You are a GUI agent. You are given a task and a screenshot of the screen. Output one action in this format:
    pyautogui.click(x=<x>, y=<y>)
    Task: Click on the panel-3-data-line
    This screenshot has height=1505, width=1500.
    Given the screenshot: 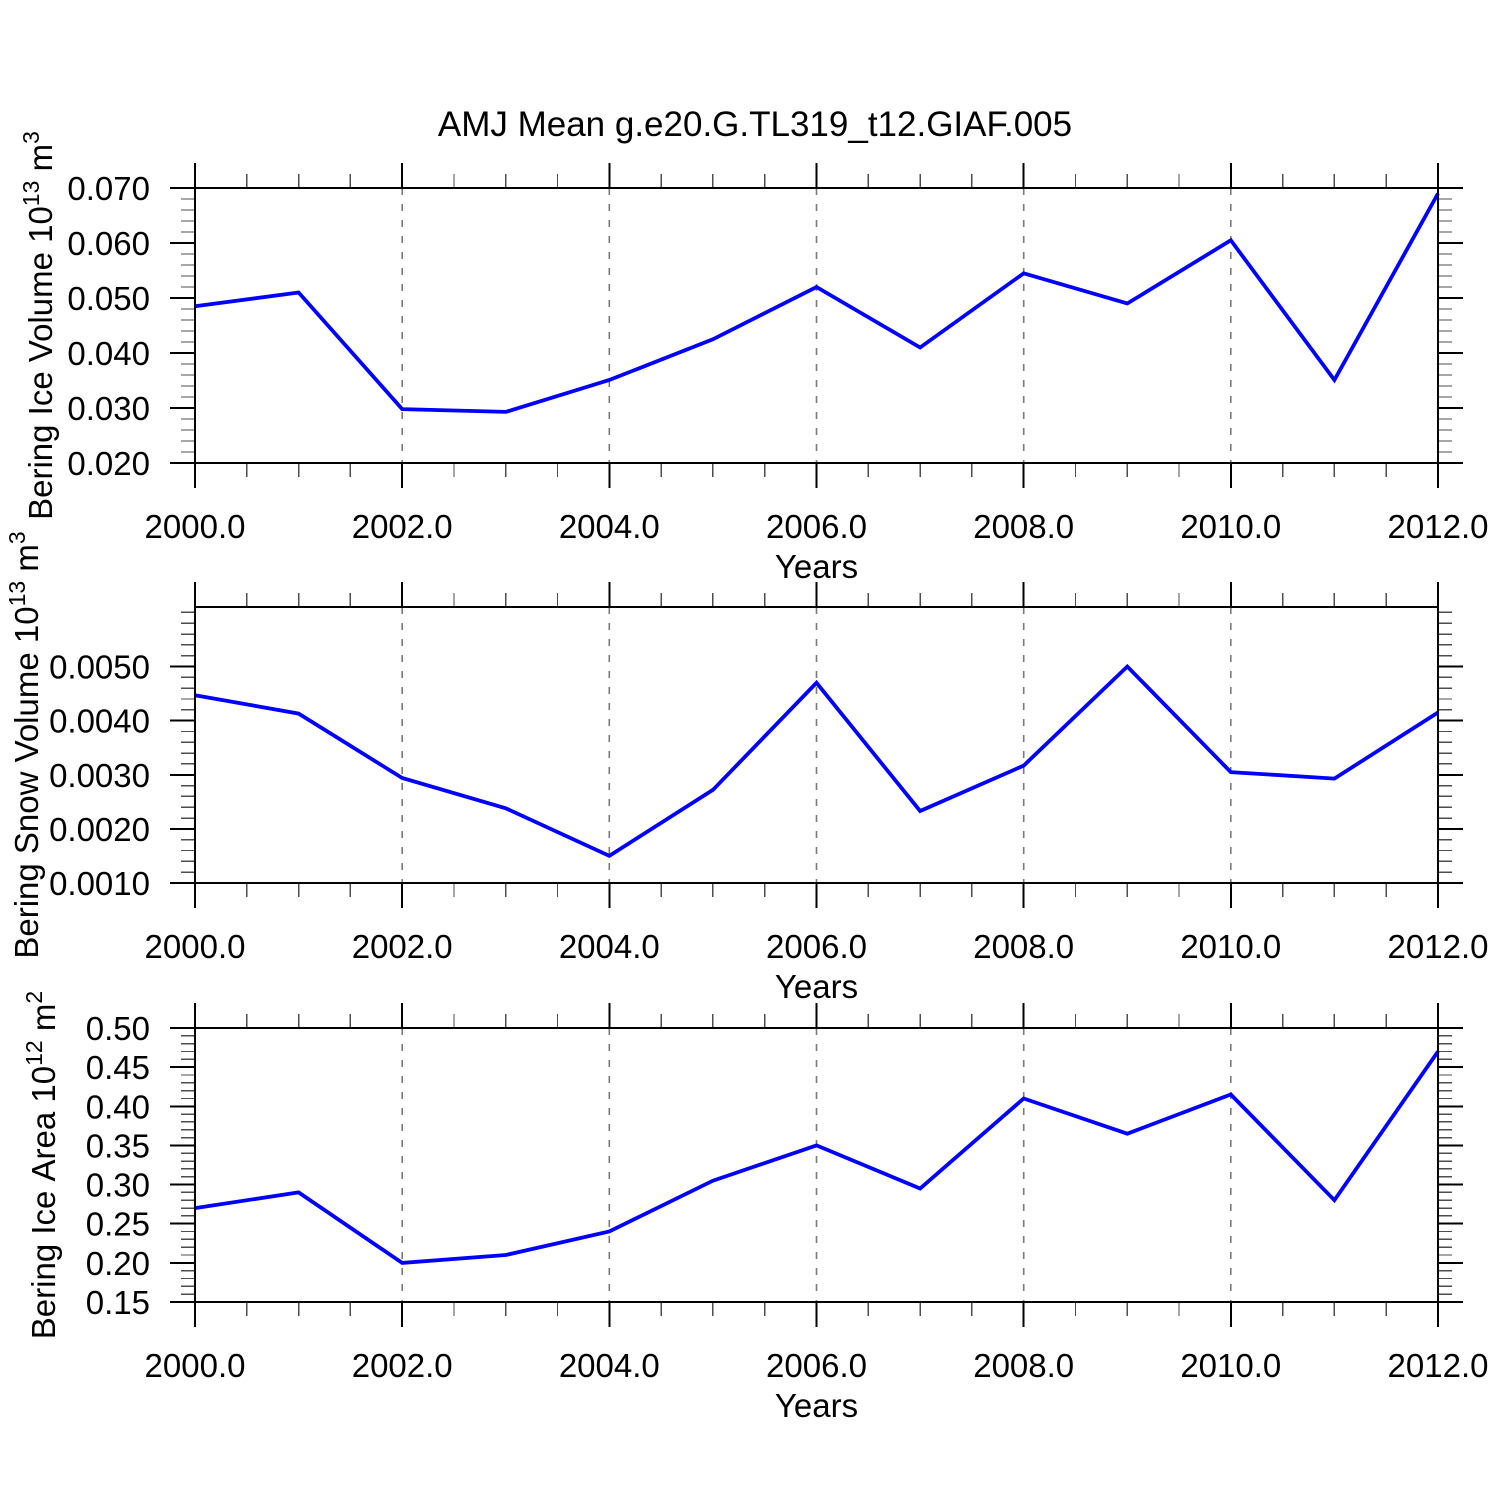 What is the action you would take?
    pyautogui.click(x=817, y=1157)
    